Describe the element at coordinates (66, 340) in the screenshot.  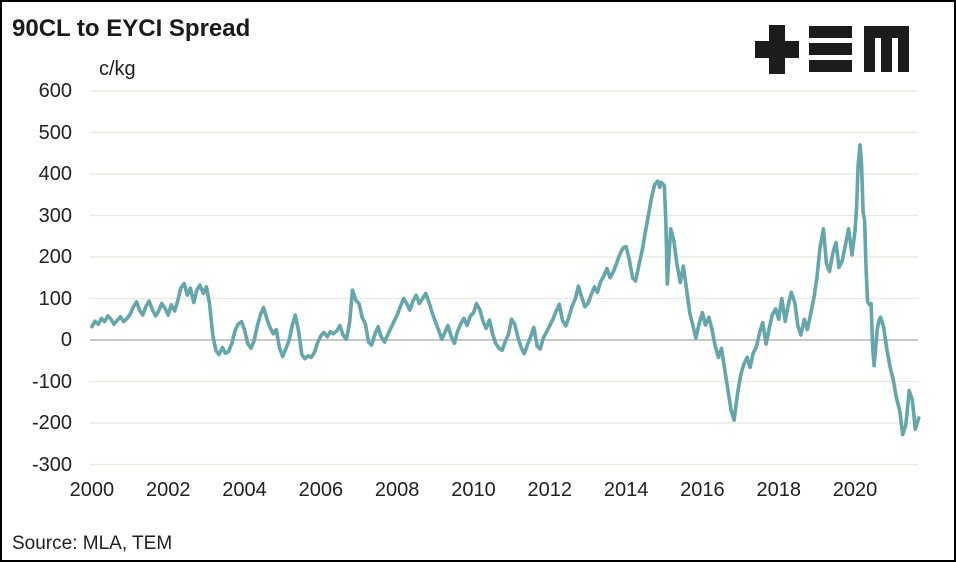
I see `y-tick-label: 0` at that location.